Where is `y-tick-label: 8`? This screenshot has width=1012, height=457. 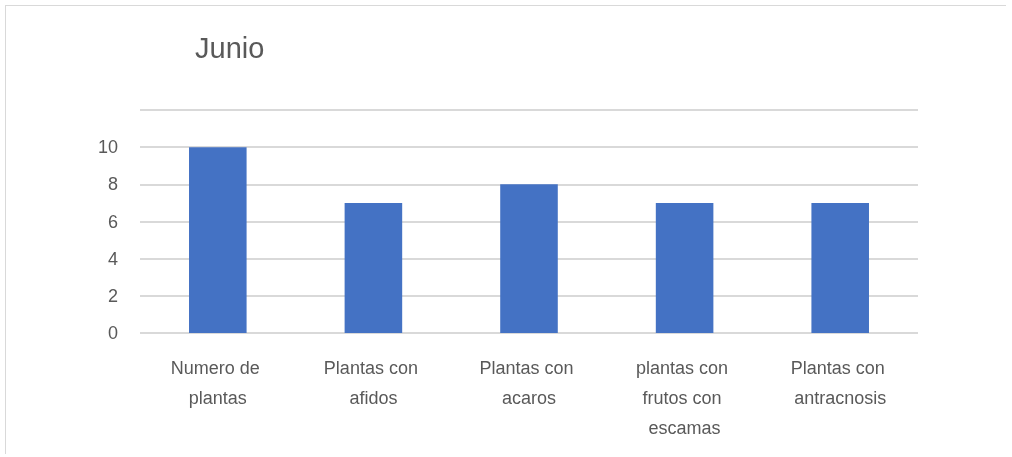 y-tick-label: 8 is located at coordinates (112, 184).